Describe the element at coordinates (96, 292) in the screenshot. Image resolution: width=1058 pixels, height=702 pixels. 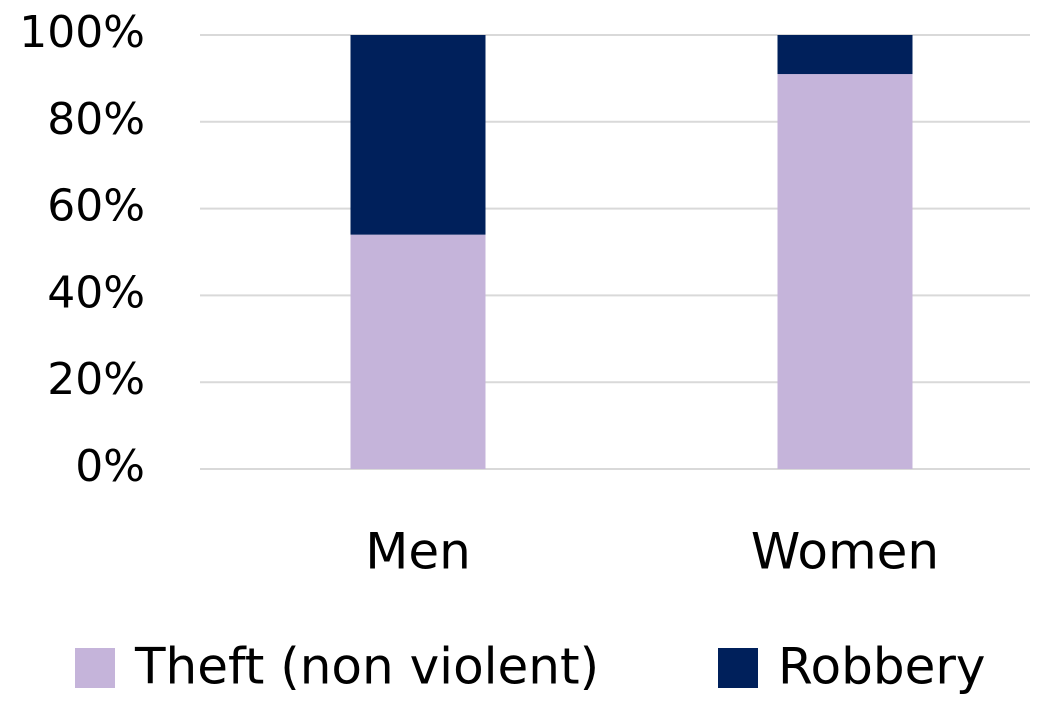
I see `y-tick-label: 40%` at that location.